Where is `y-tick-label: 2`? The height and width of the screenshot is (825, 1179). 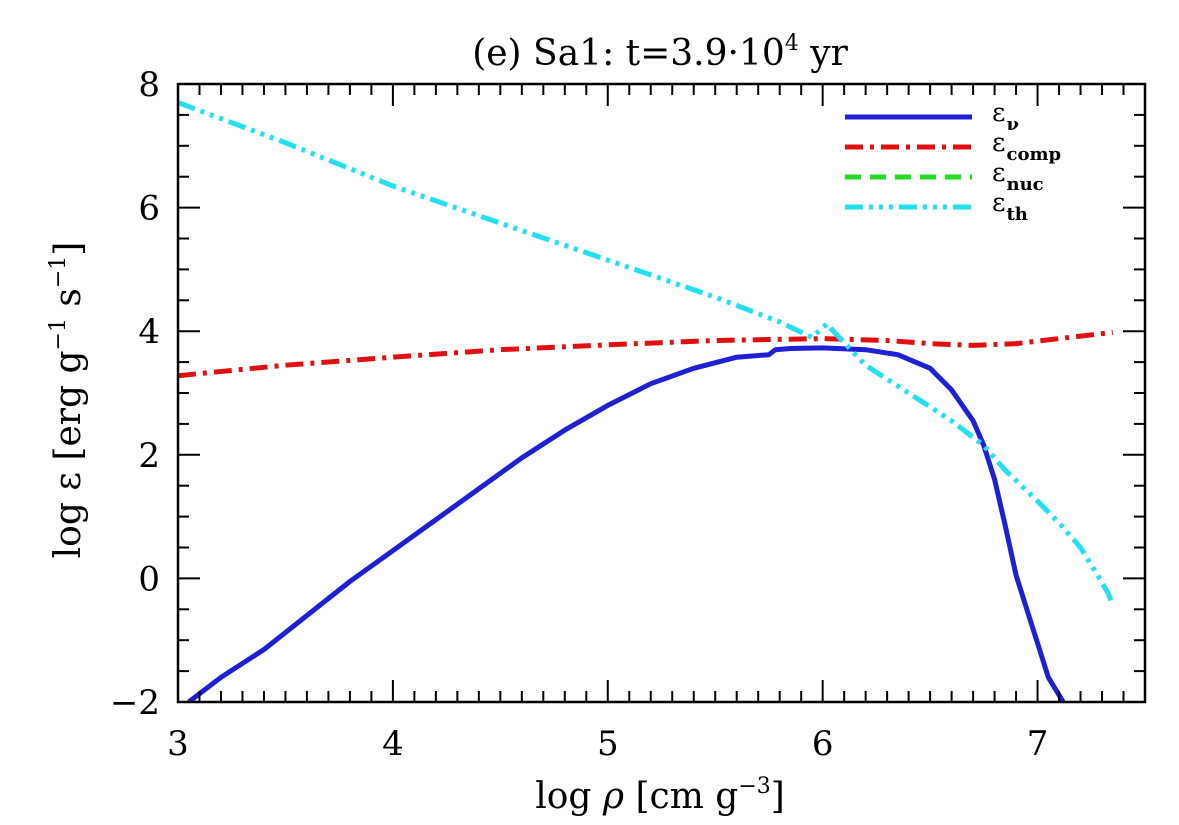
y-tick-label: 2 is located at coordinates (149, 456).